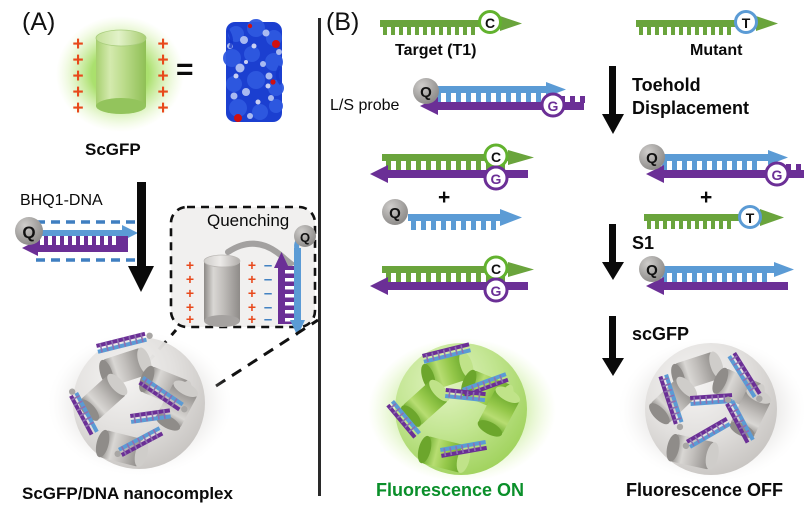  What do you see at coordinates (365, 105) in the screenshot?
I see `ls-probe-label: L/S probe` at bounding box center [365, 105].